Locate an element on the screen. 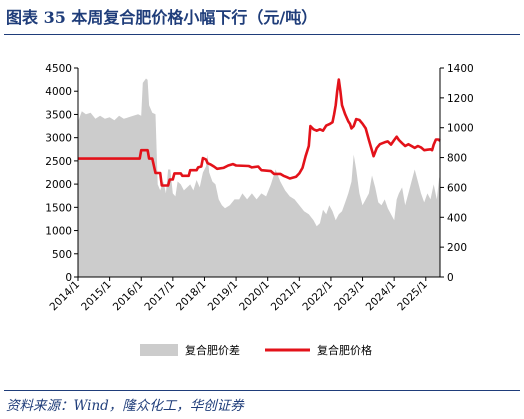 This screenshot has height=419, width=524. title-divider is located at coordinates (262, 34).